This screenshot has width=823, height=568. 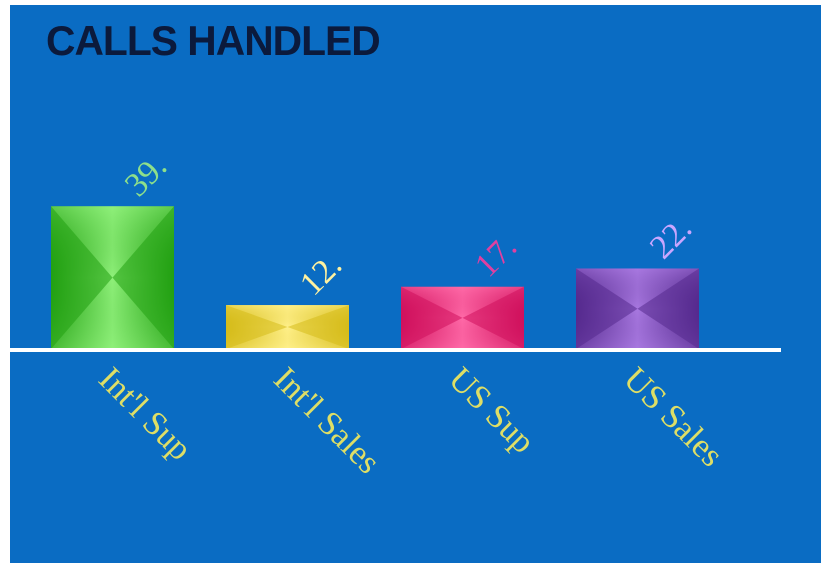 I want to click on value-label: 17., so click(x=496, y=256).